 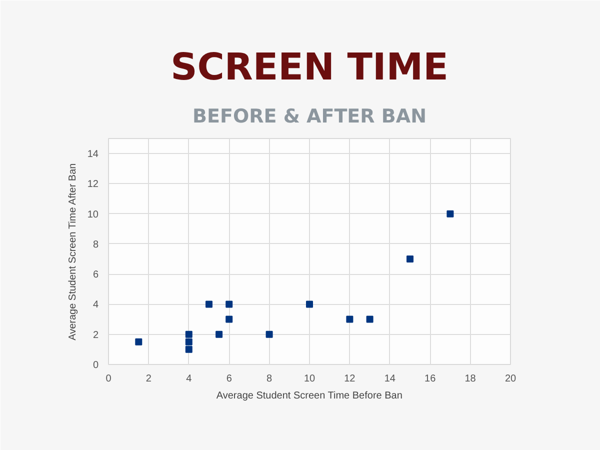 What do you see at coordinates (309, 396) in the screenshot?
I see `x-axis-title: Average Student Screen Time Before Ban` at bounding box center [309, 396].